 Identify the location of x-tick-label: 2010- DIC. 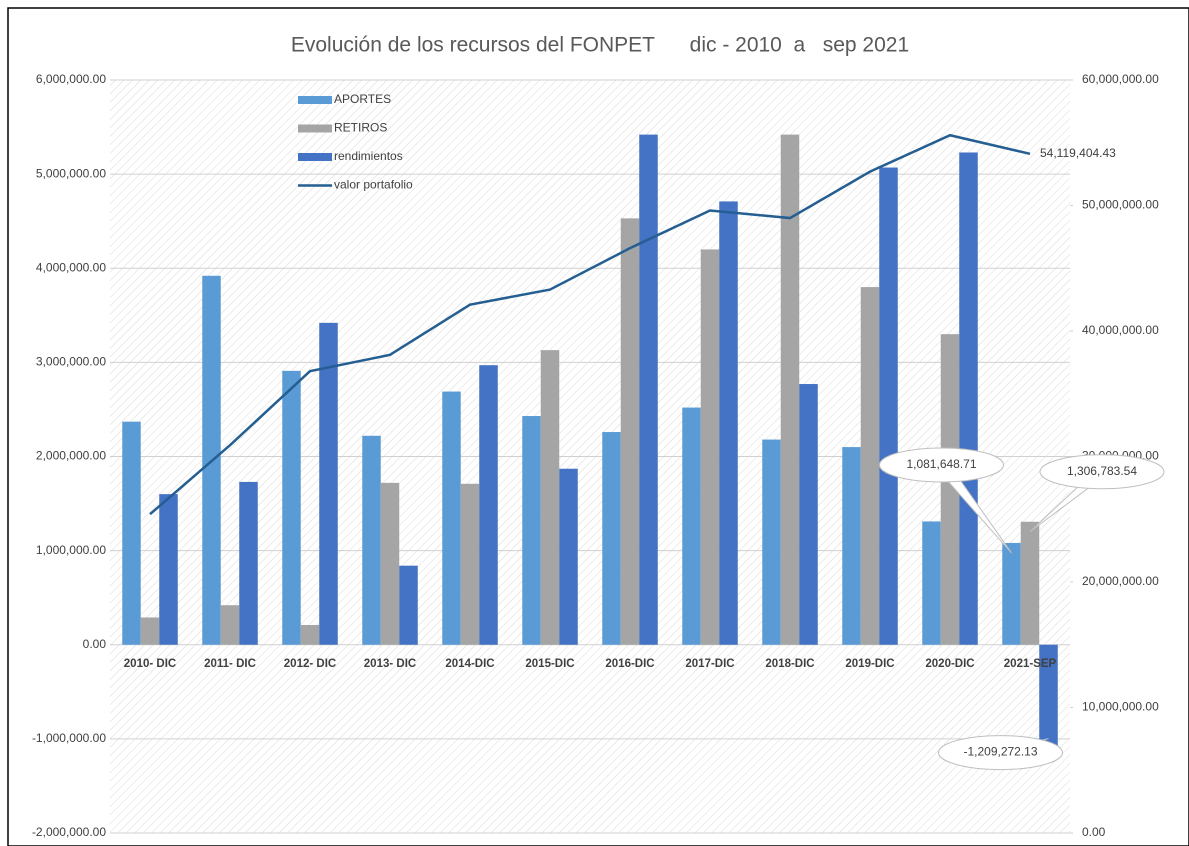
(150, 664).